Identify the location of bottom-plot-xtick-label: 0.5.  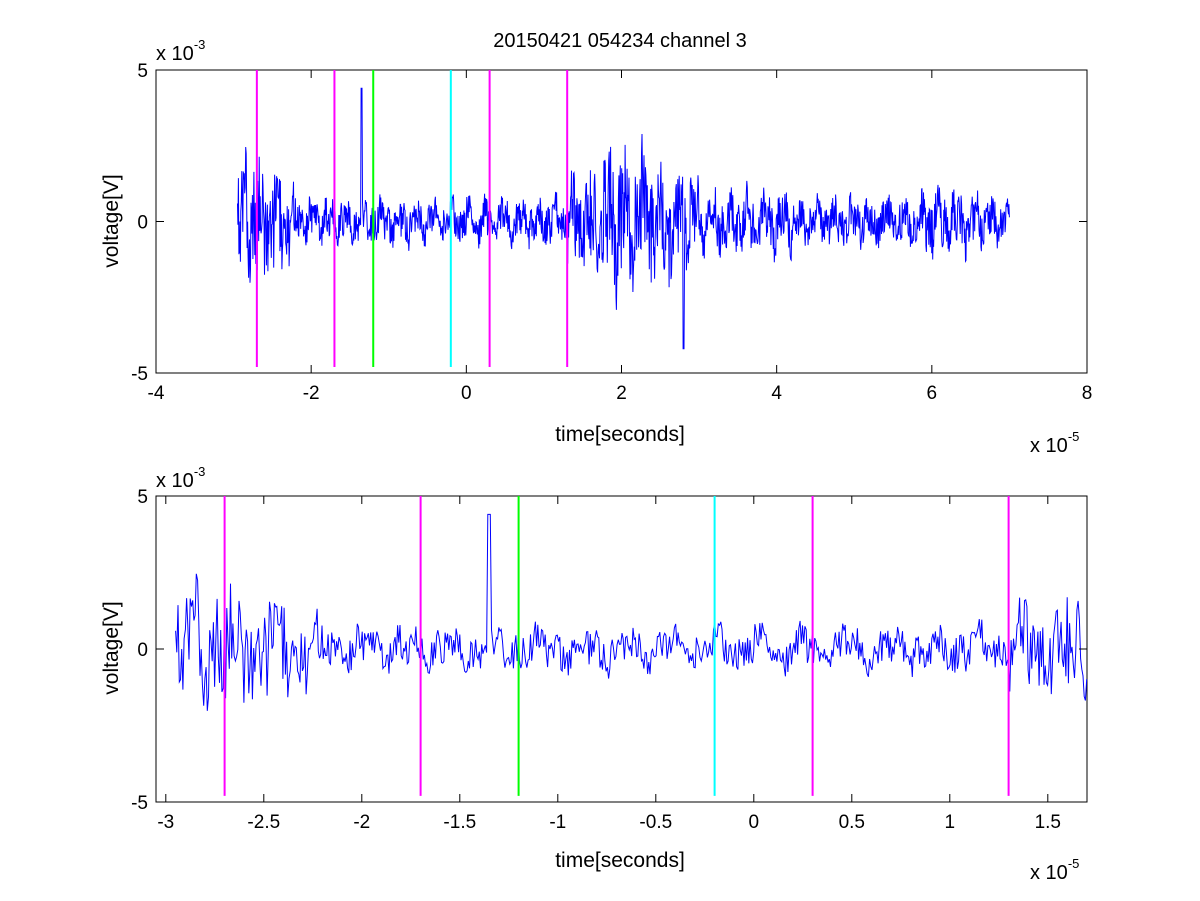
(852, 822).